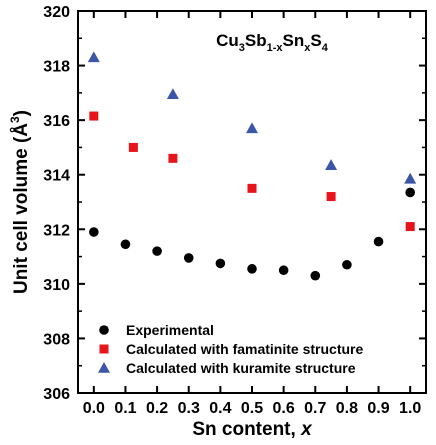 Image resolution: width=436 pixels, height=445 pixels. I want to click on legend-item-experimental: Experimental, so click(156, 330).